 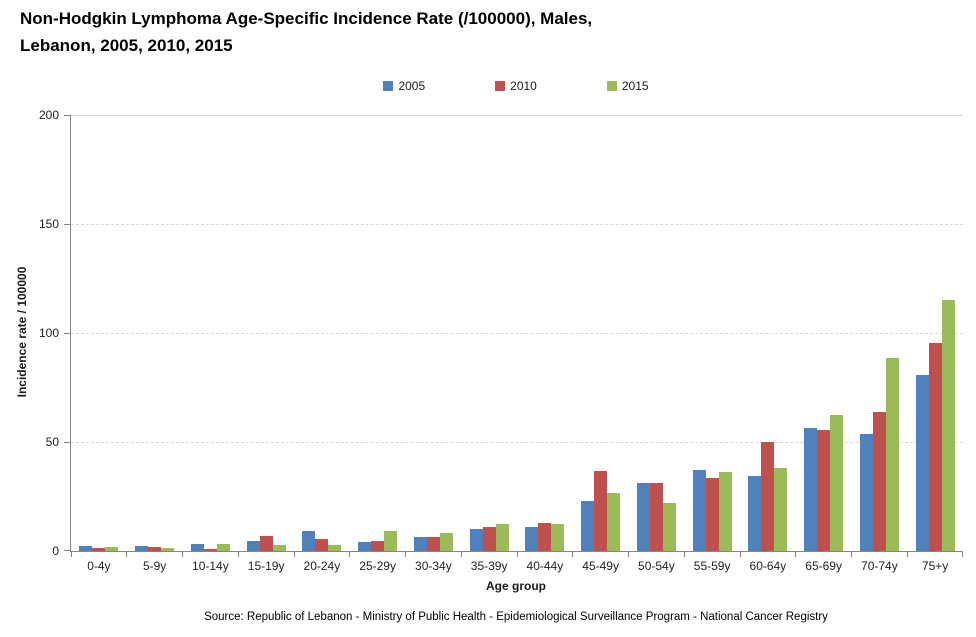 I want to click on legend-item-2015: 2015, so click(x=627, y=86).